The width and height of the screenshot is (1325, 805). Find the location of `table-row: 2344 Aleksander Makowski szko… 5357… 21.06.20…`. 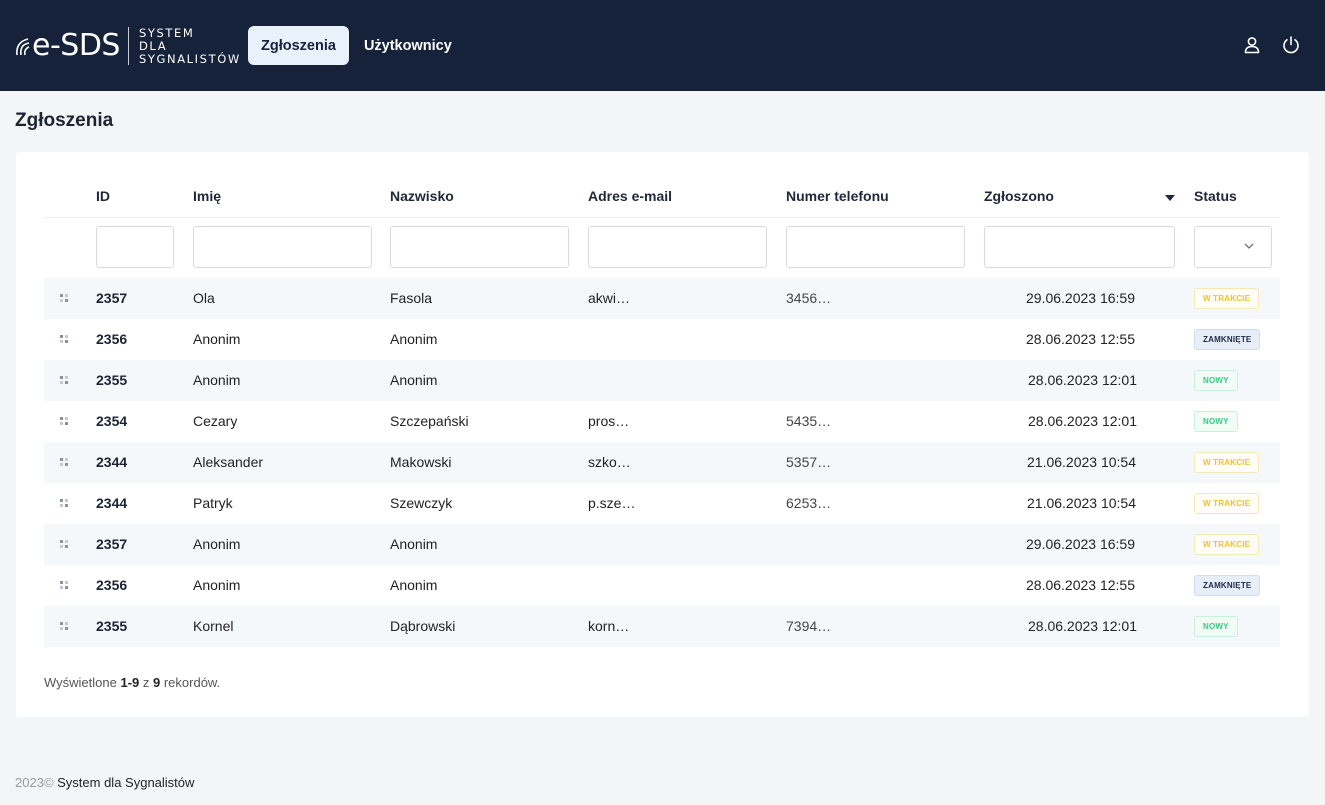

table-row: 2344 Aleksander Makowski szko… 5357… 21.06.20… is located at coordinates (662, 462).